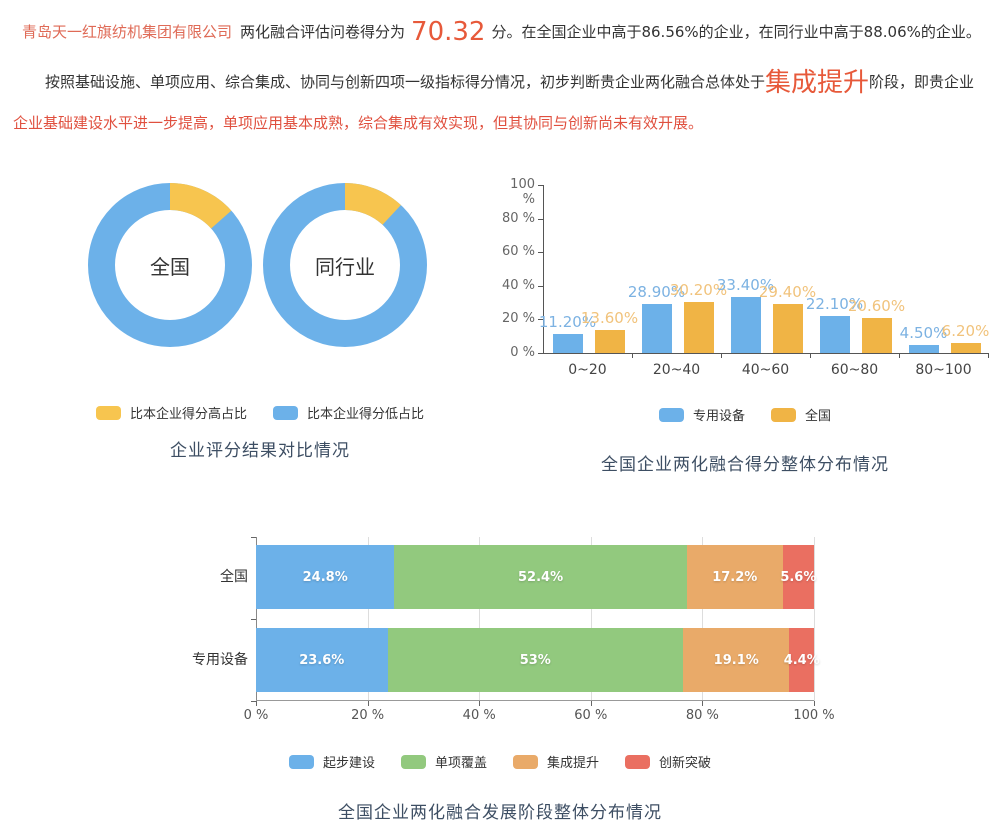 This screenshot has width=995, height=829. Describe the element at coordinates (500, 813) in the screenshot. I see `stacked-chart-title: 全国企业两化融合发展阶段整体分布情况` at that location.